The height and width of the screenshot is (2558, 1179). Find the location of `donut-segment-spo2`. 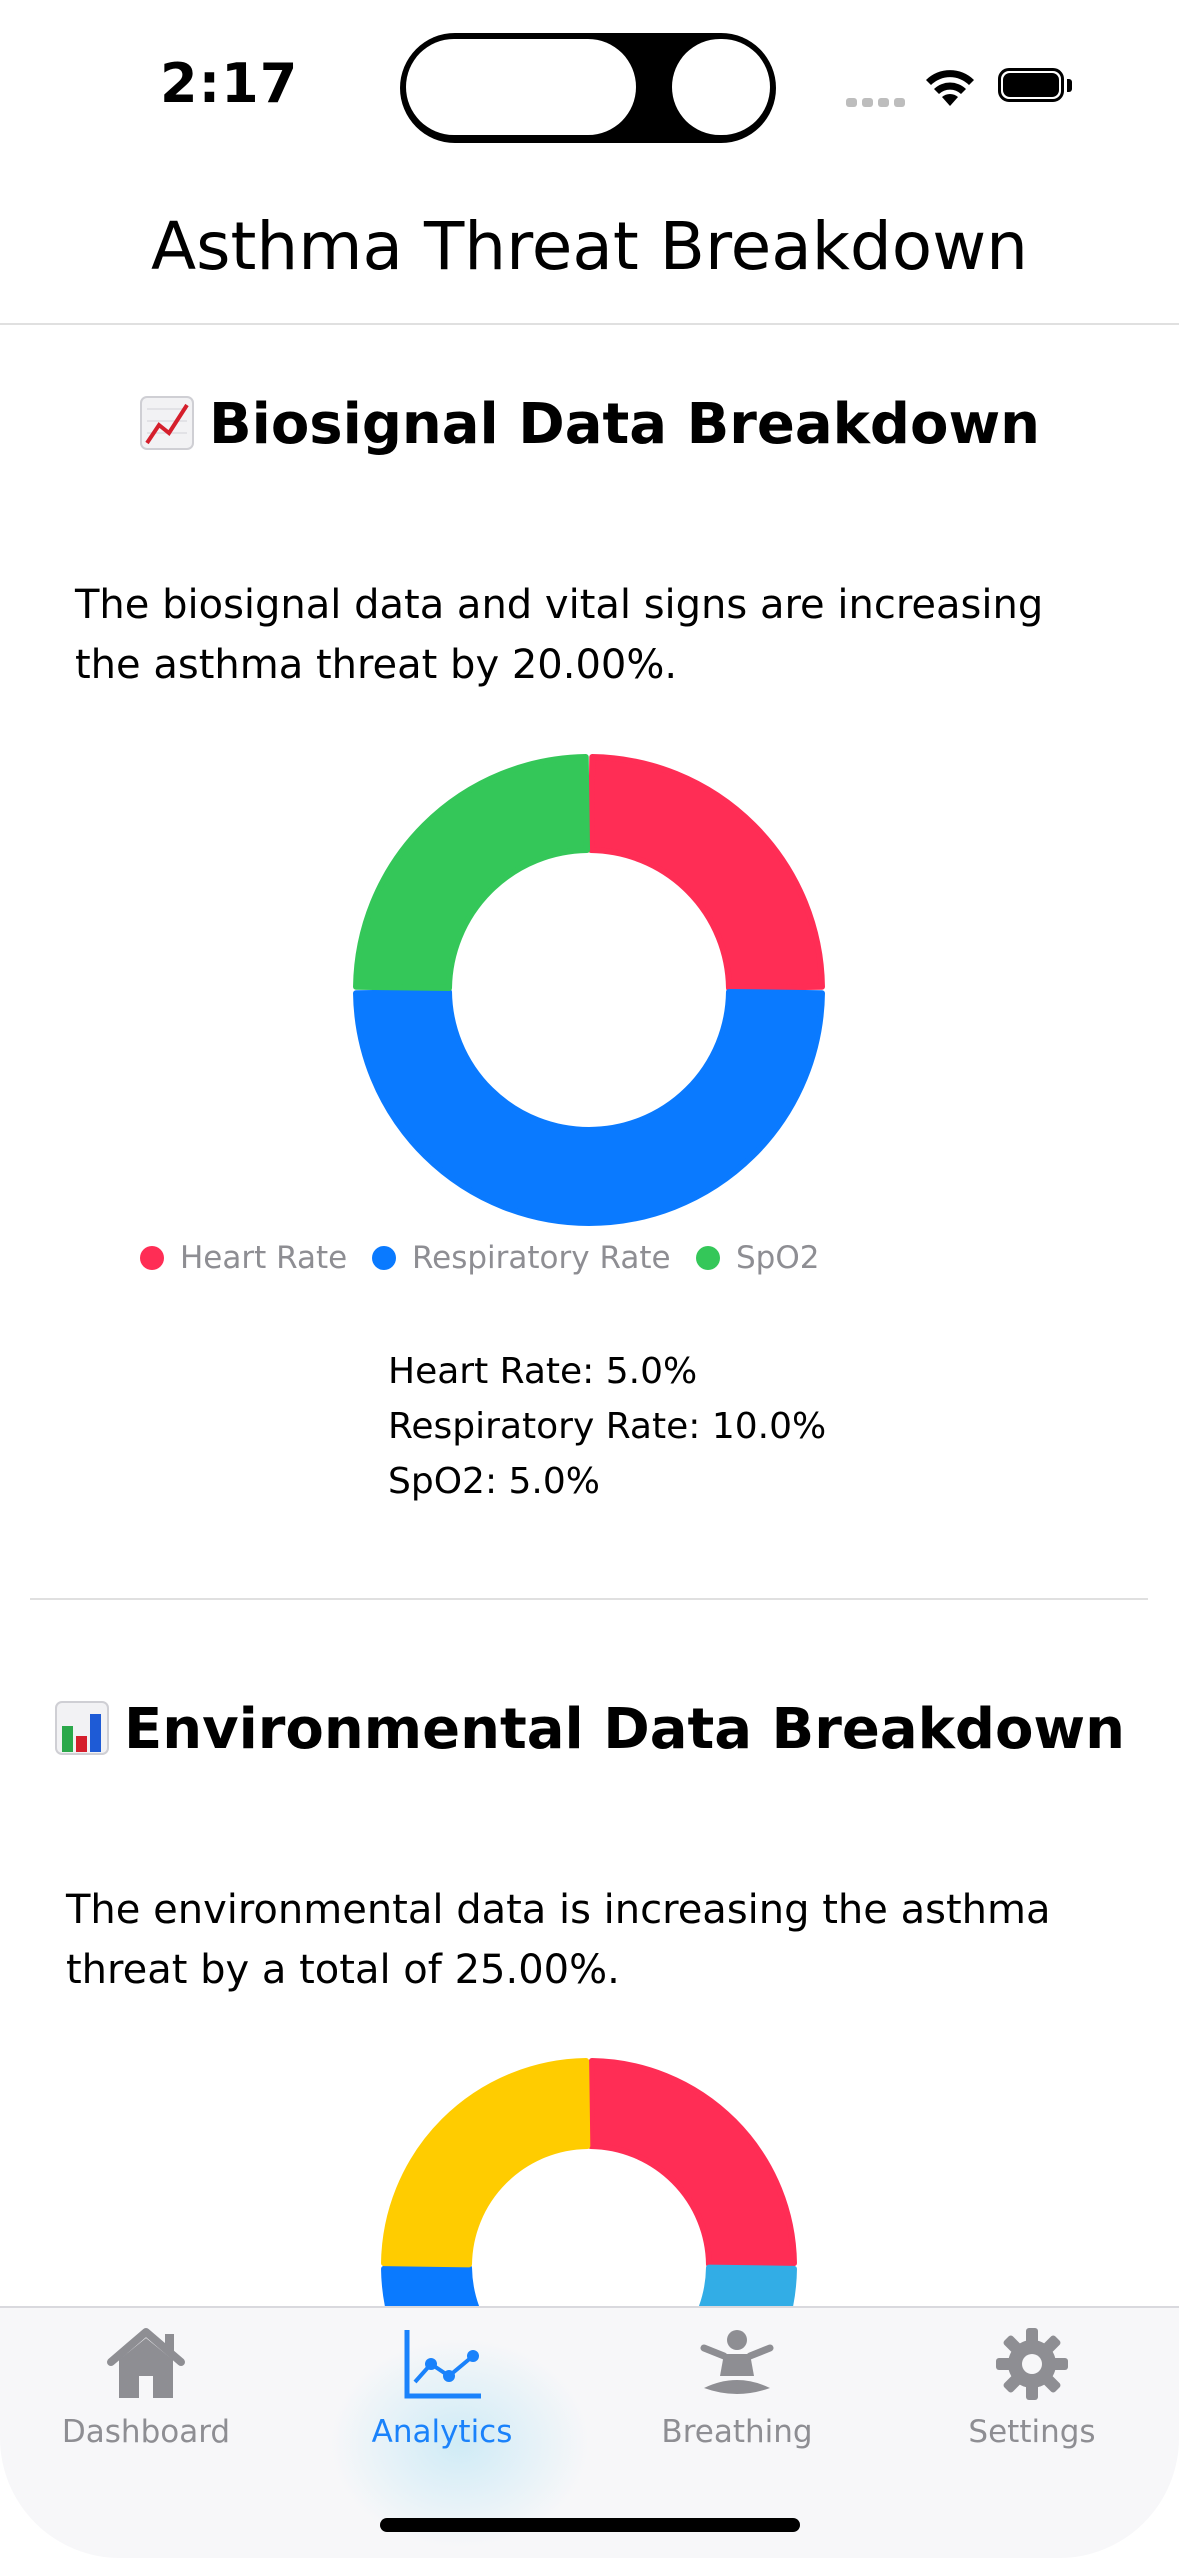

donut-segment-spo2 is located at coordinates (472, 873).